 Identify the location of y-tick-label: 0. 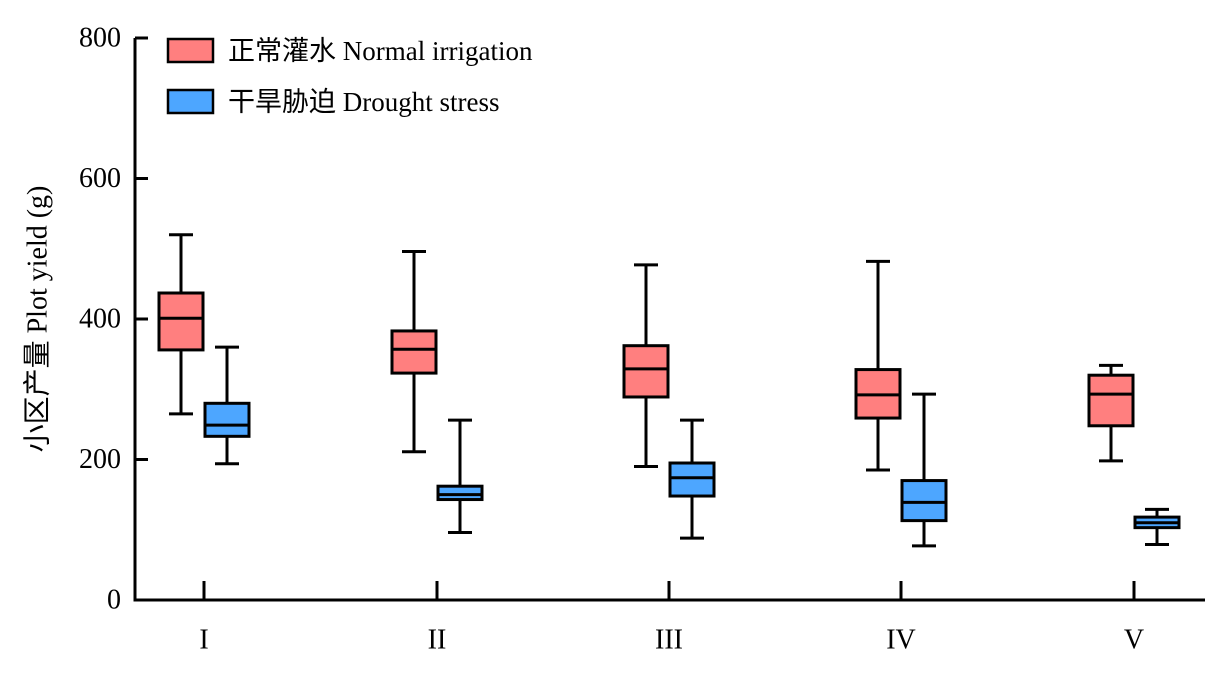
(114, 600).